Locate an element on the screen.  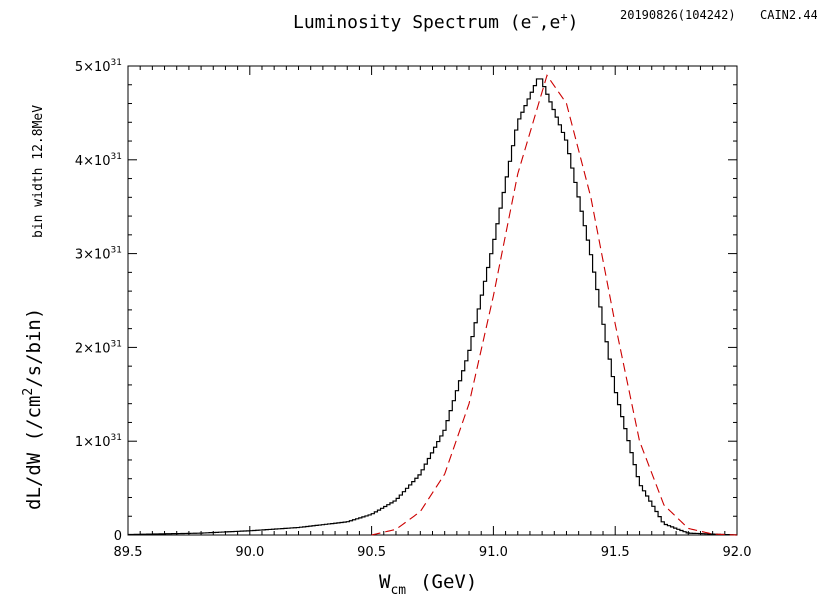
x-tick-labels: 89.5 90.0 90.5 91.0 91.5 92.0 is located at coordinates (433, 552).